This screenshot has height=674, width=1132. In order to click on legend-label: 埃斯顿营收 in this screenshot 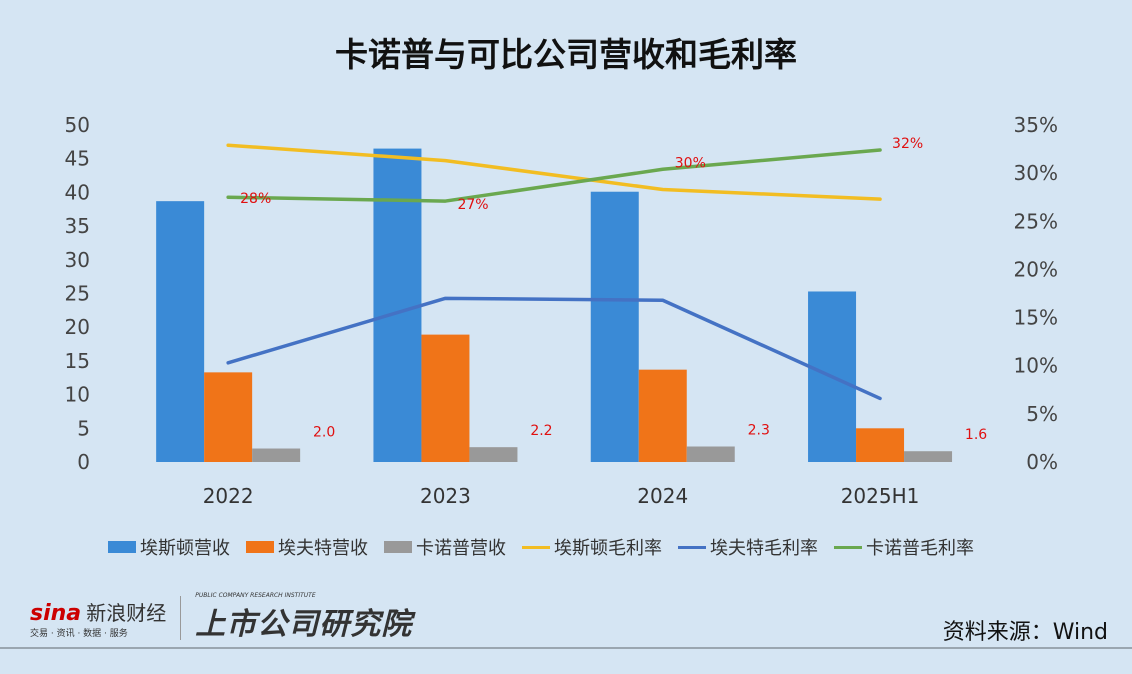, I will do `click(185, 548)`.